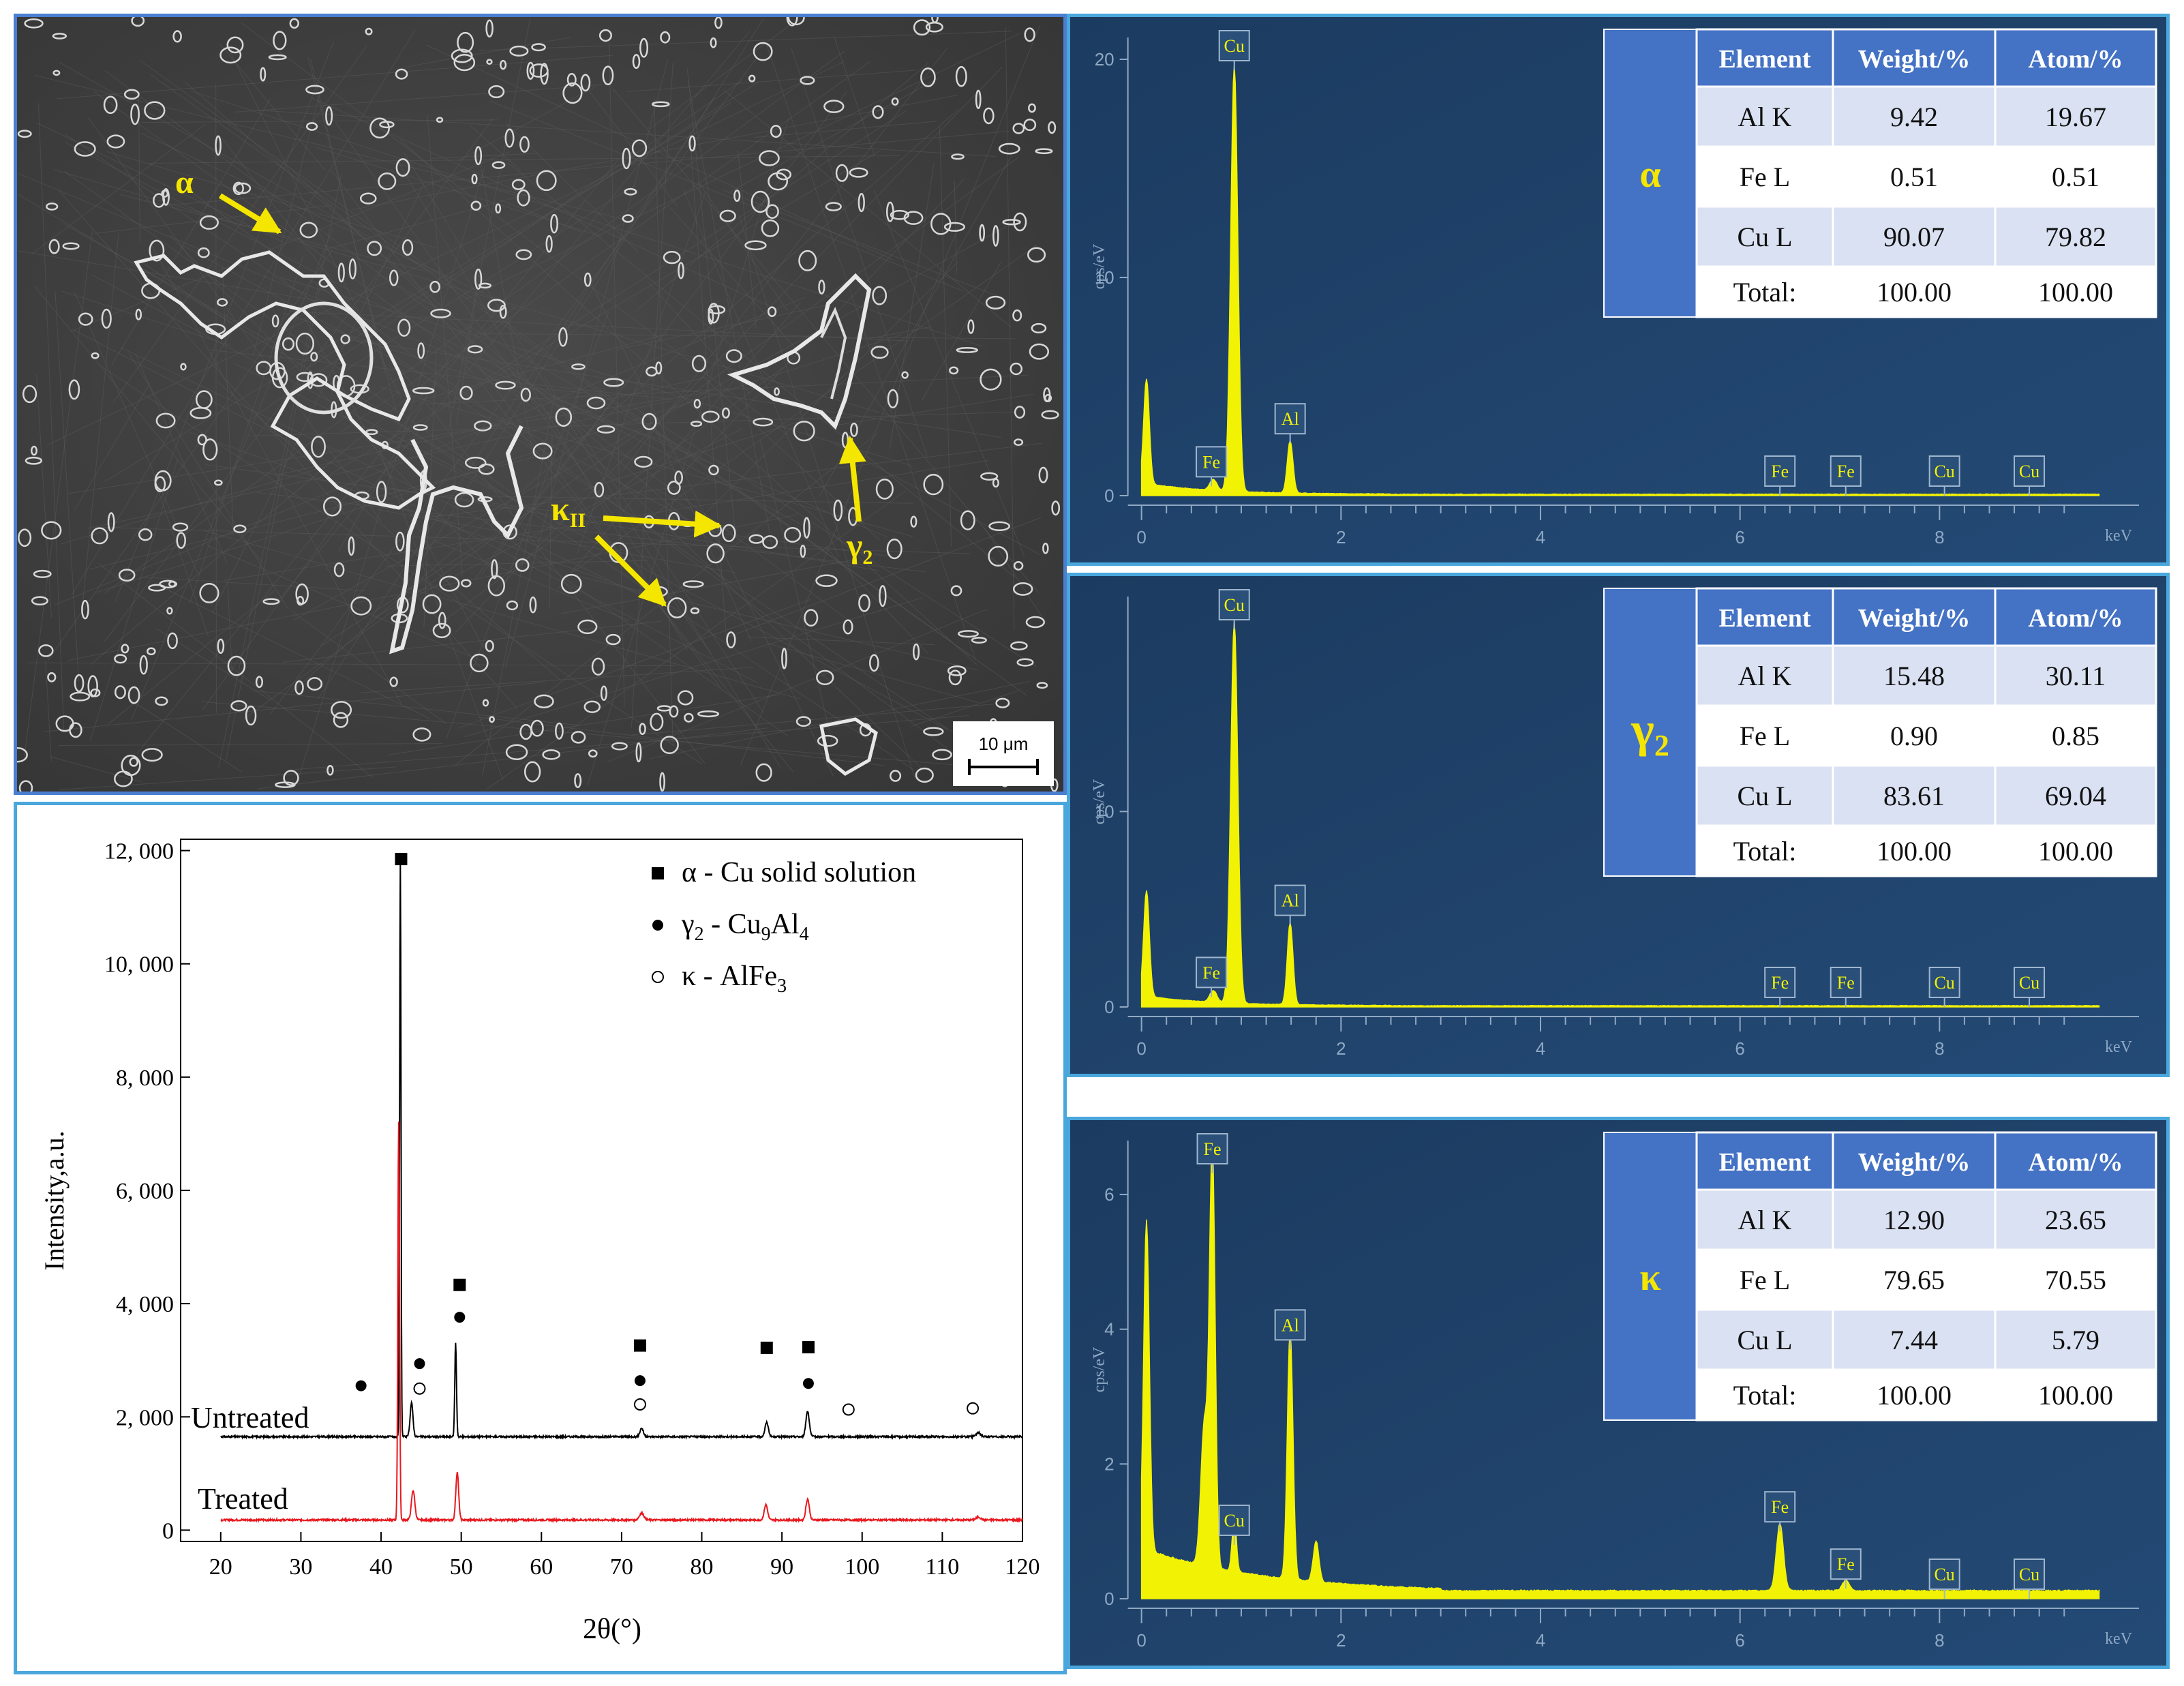 The height and width of the screenshot is (1686, 2184). What do you see at coordinates (220, 1567) in the screenshot?
I see `xrd-xtick-label: 20` at bounding box center [220, 1567].